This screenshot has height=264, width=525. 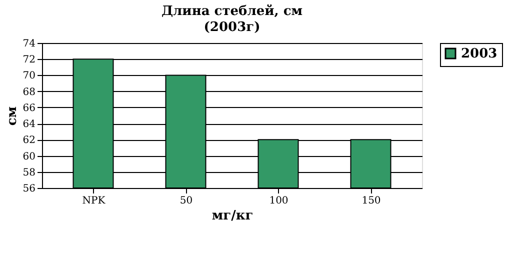 What do you see at coordinates (278, 201) in the screenshot?
I see `x-tick-label: 100` at bounding box center [278, 201].